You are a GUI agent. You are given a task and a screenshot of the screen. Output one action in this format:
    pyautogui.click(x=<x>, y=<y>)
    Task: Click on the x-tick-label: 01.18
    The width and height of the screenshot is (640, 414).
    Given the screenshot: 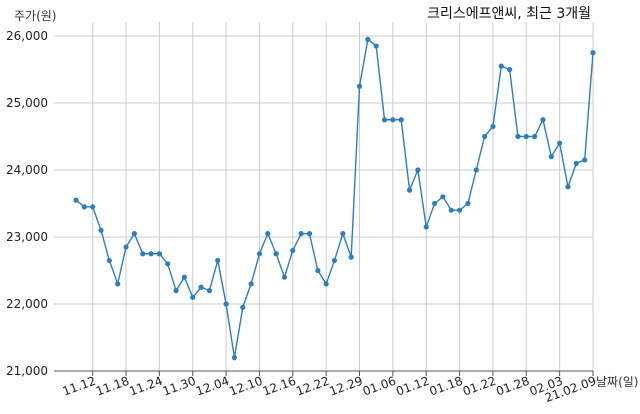 What is the action you would take?
    pyautogui.click(x=446, y=386)
    